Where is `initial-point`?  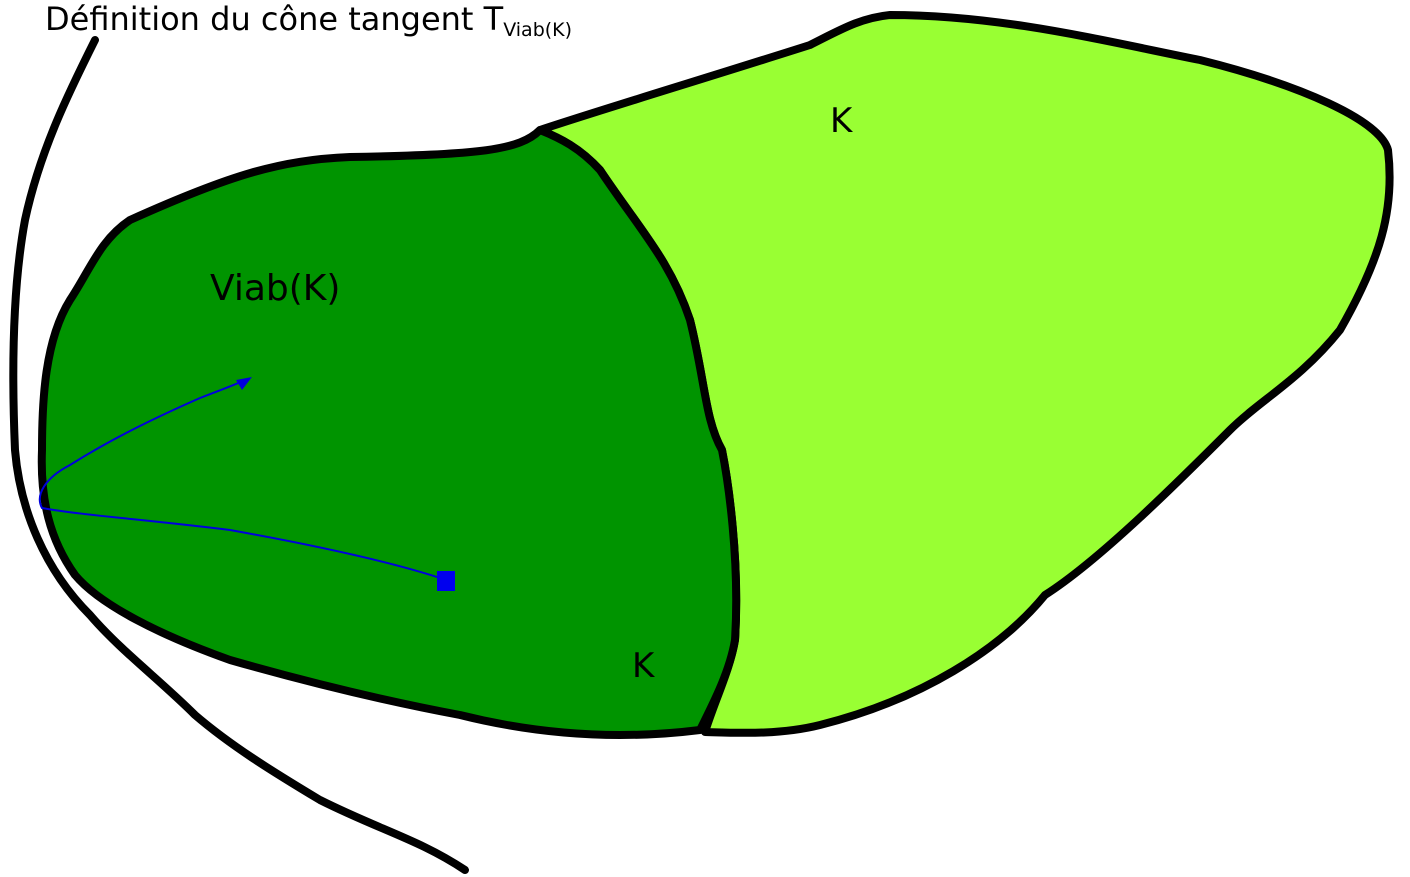
initial-point is located at coordinates (446, 581).